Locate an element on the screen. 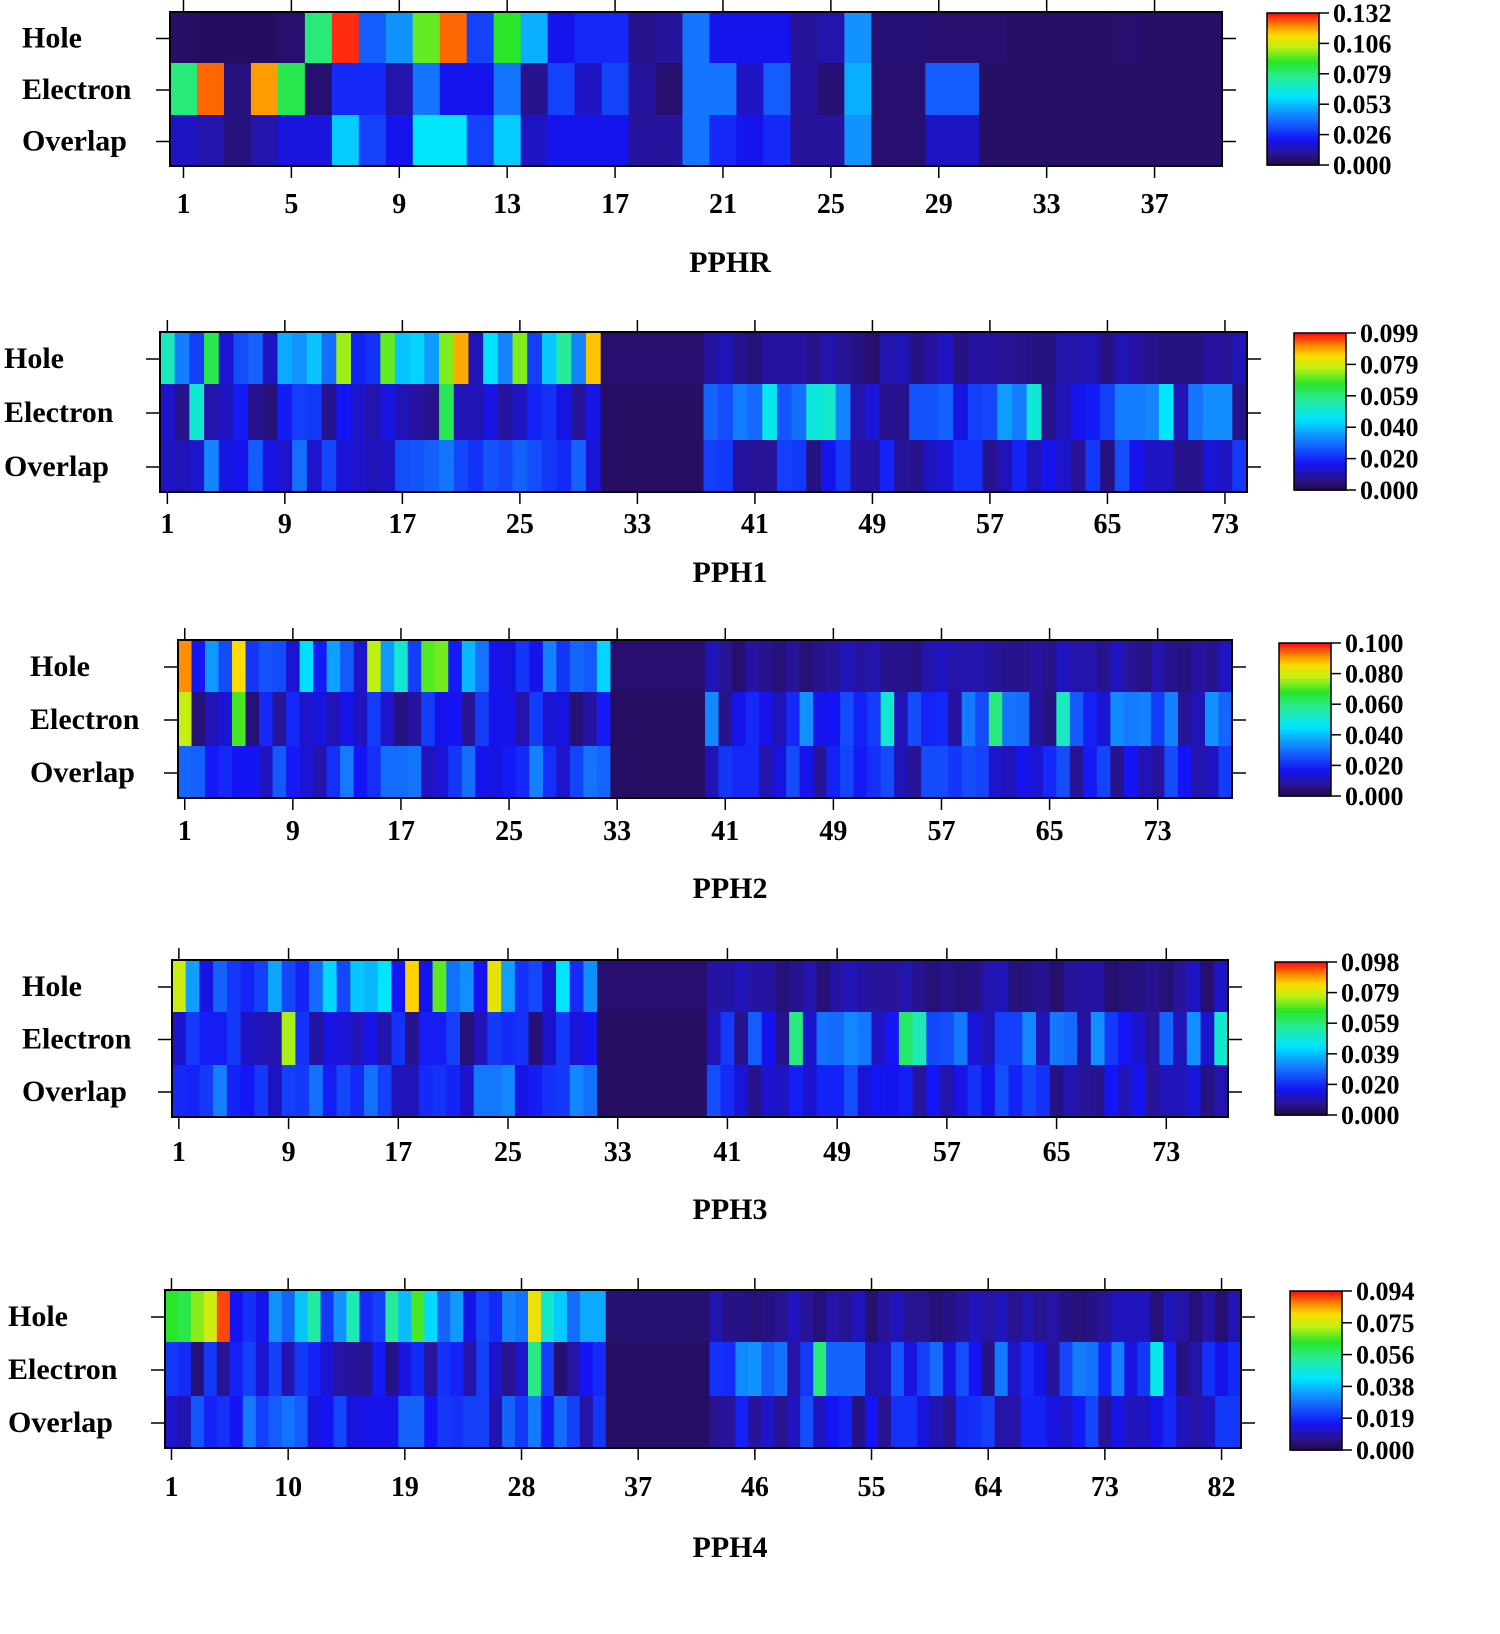  colorbar-tick-label: 0.079 is located at coordinates (1370, 993).